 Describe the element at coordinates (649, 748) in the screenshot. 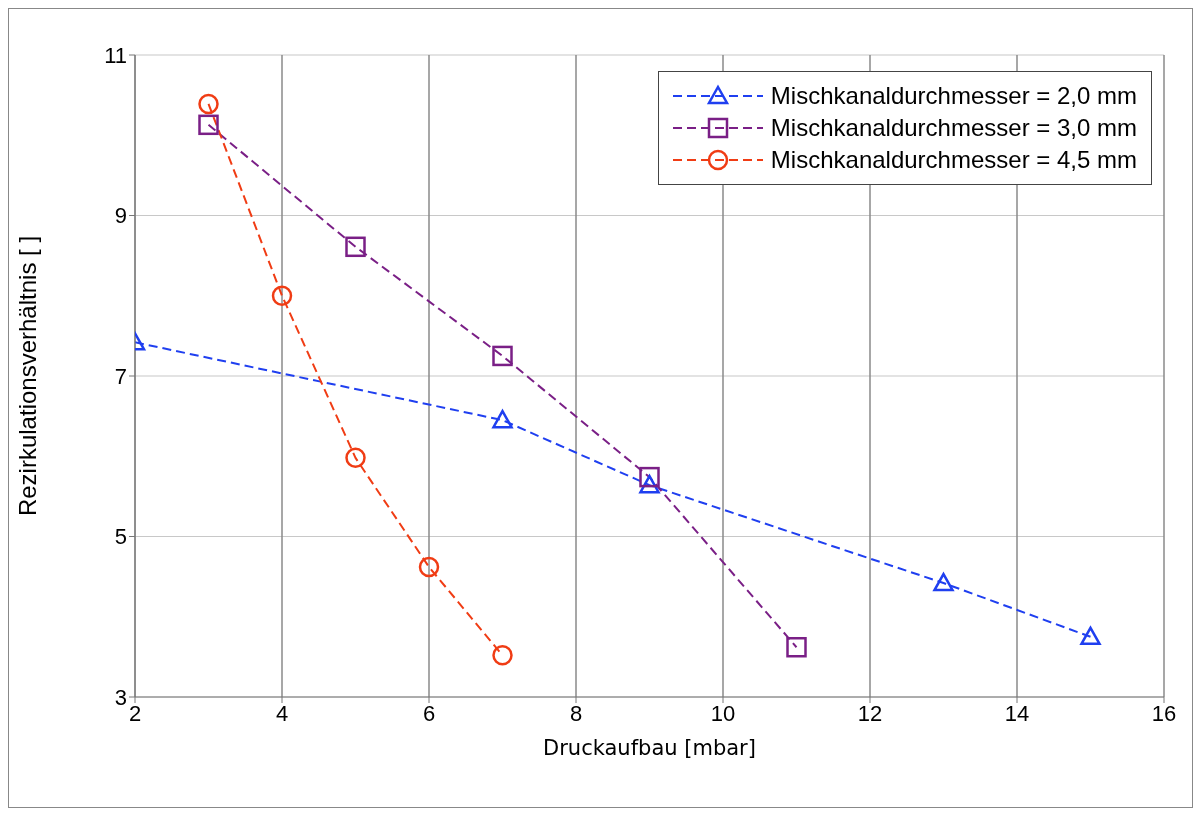

I see `x-axis-title: Druckaufbau [mbar]` at that location.